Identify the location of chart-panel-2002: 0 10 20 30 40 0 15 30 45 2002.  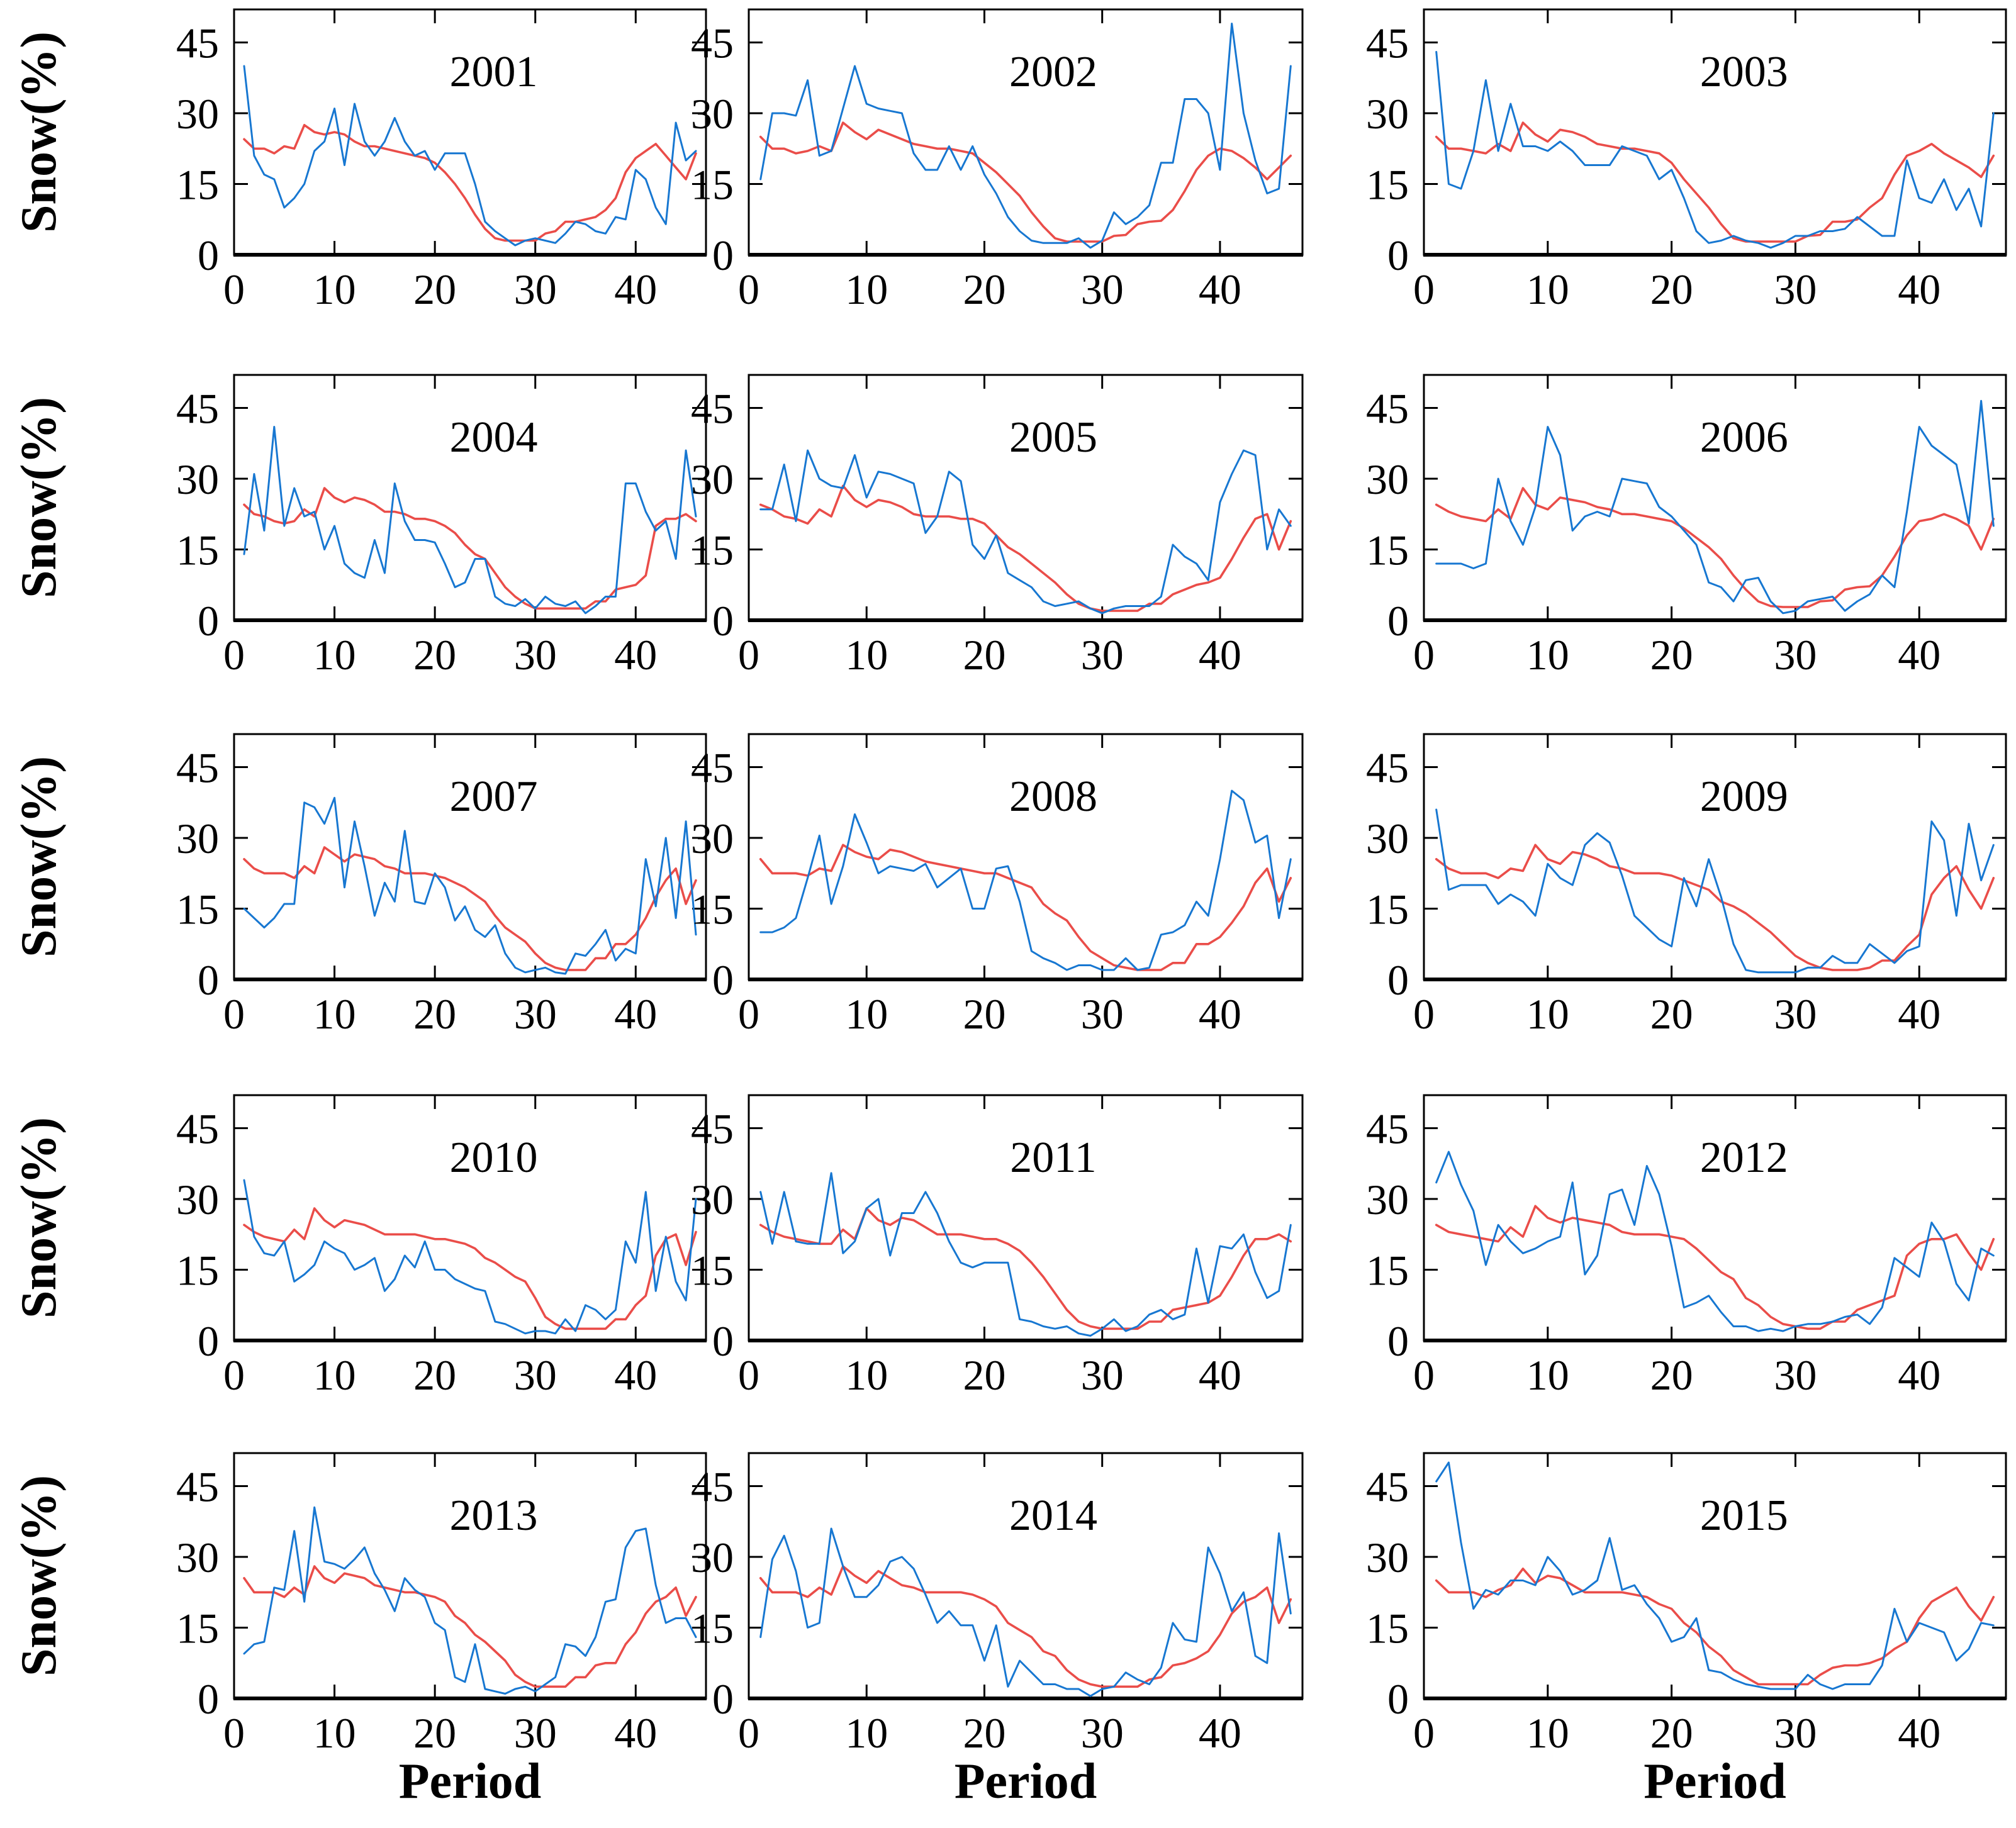
(997, 160).